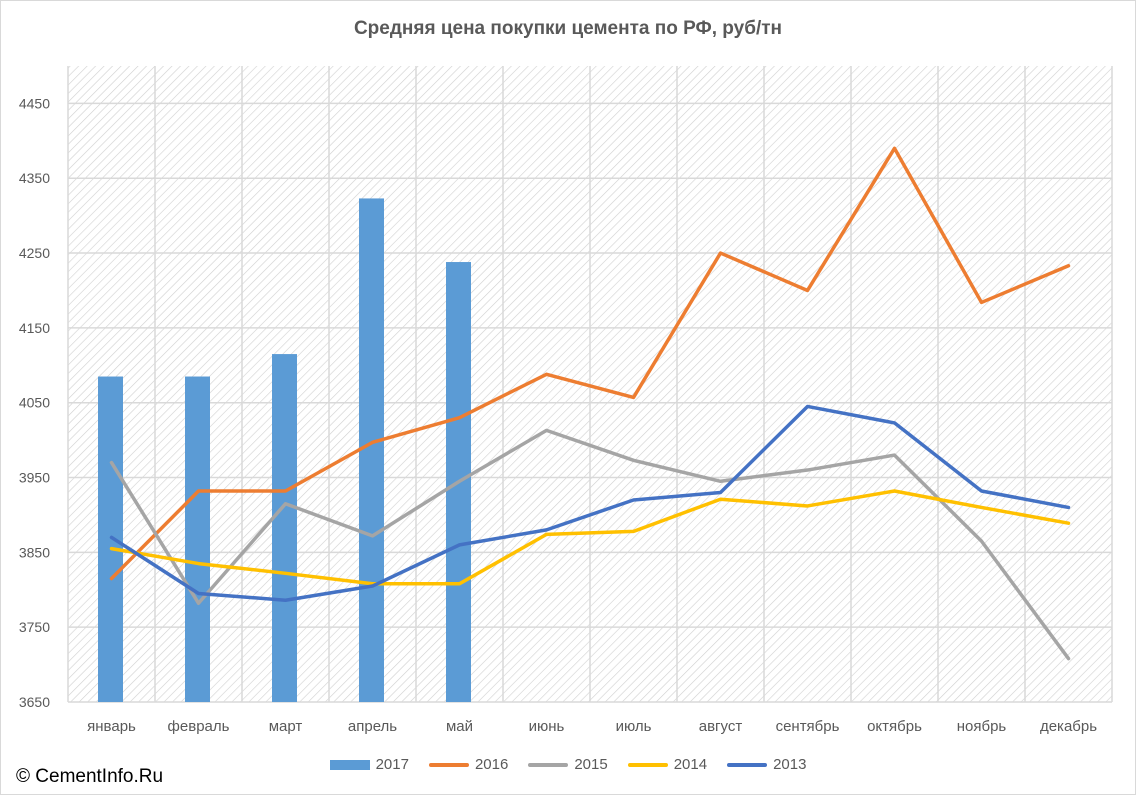  I want to click on legend-item-2013: 2013, so click(766, 764).